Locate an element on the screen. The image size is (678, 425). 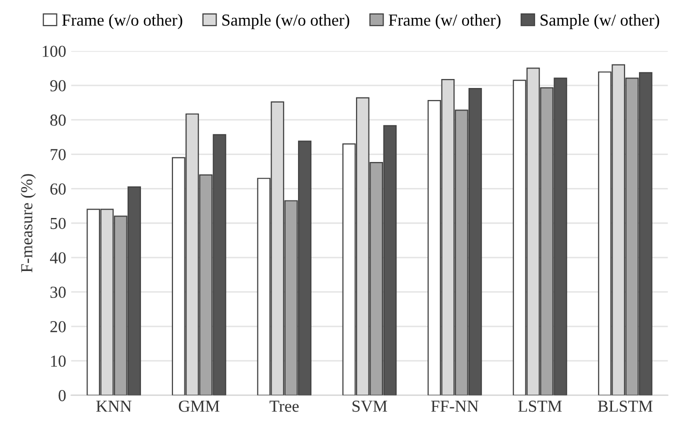
y-tick-label: 100 is located at coordinates (54, 51).